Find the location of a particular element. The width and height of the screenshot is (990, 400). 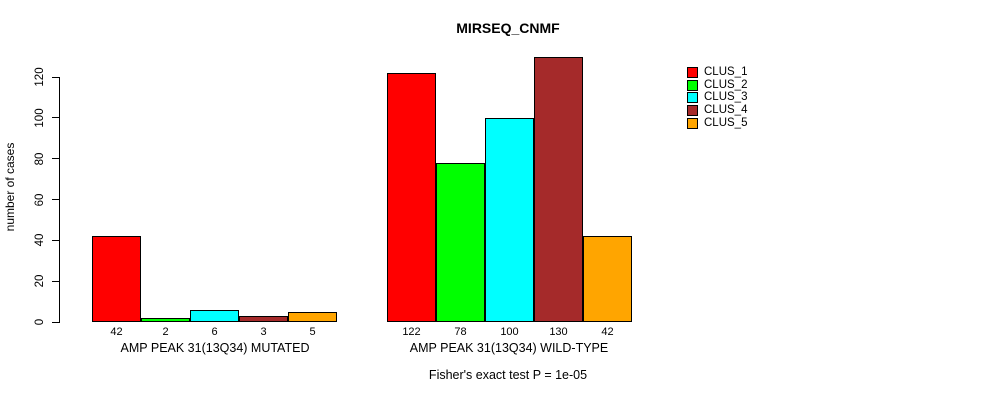

bar-clus_2-group1 is located at coordinates (165, 320).